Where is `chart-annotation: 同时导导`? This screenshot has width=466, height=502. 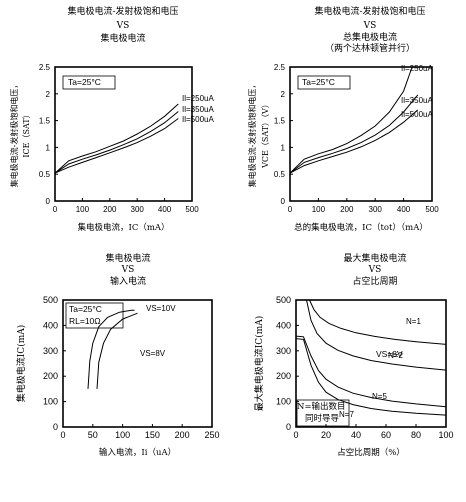 chart-annotation: 同时导导 is located at coordinates (322, 418).